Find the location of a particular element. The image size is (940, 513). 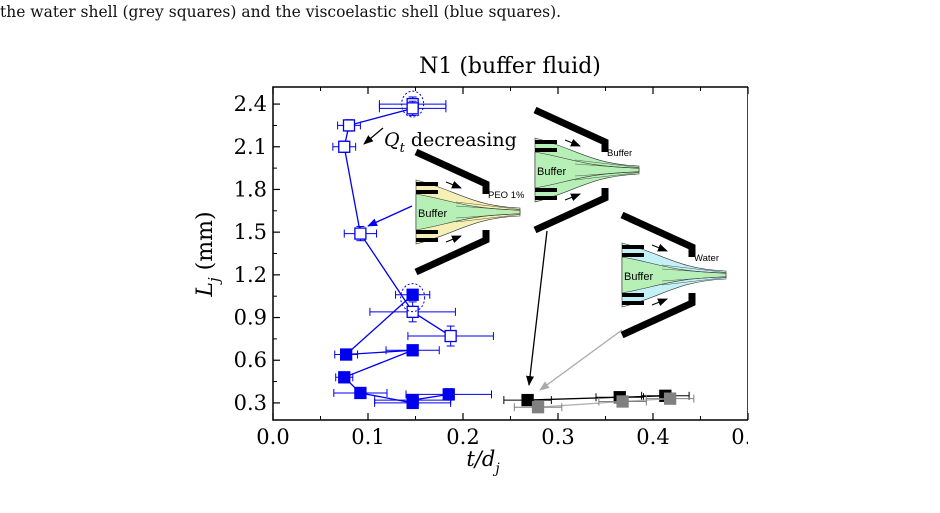

x-tick-label: 0.2 is located at coordinates (462, 437).